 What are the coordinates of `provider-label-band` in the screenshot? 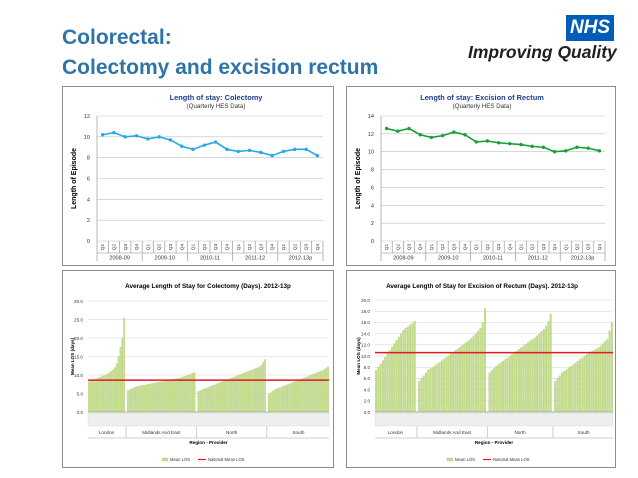 It's located at (494, 419).